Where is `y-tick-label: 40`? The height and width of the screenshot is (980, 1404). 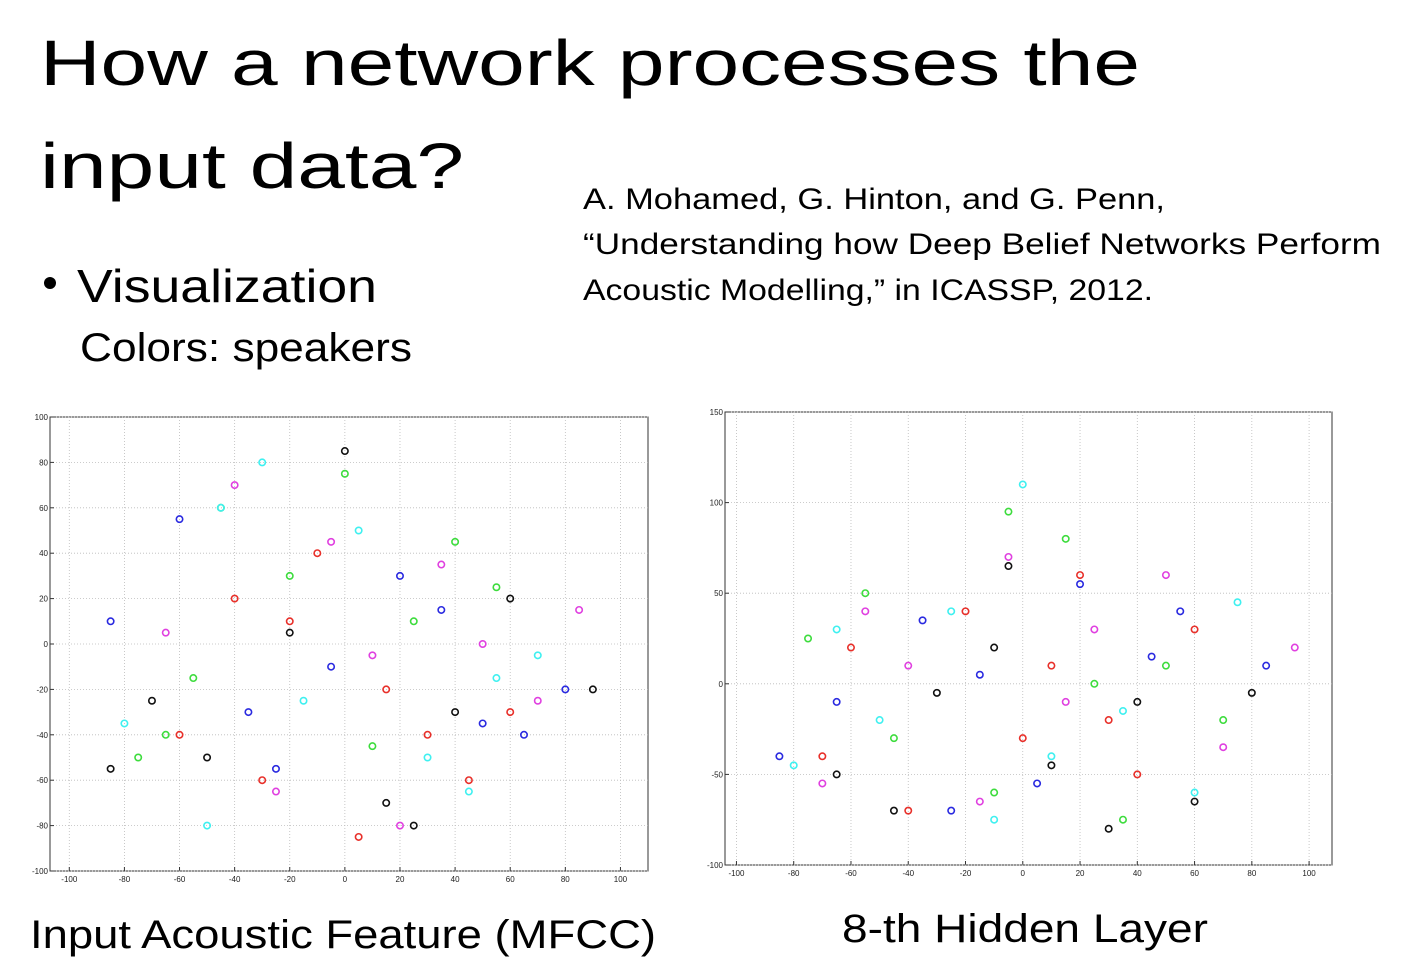
y-tick-label: 40 is located at coordinates (43, 553).